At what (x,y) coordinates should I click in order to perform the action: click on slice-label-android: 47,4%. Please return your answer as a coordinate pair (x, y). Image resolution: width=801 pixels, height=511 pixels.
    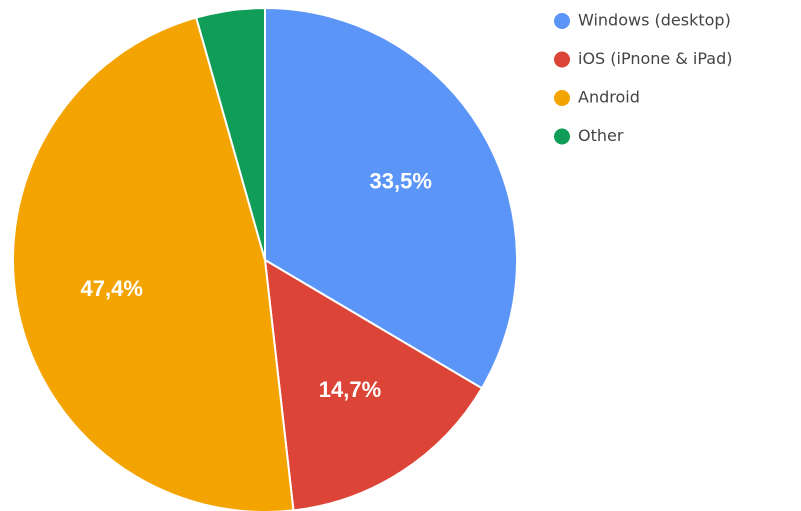
    Looking at the image, I should click on (112, 288).